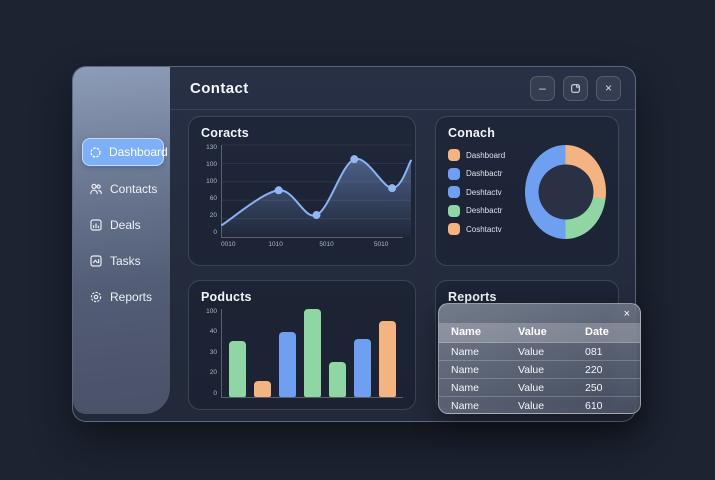 The image size is (715, 480). I want to click on table-row: Name Value 610, so click(539, 404).